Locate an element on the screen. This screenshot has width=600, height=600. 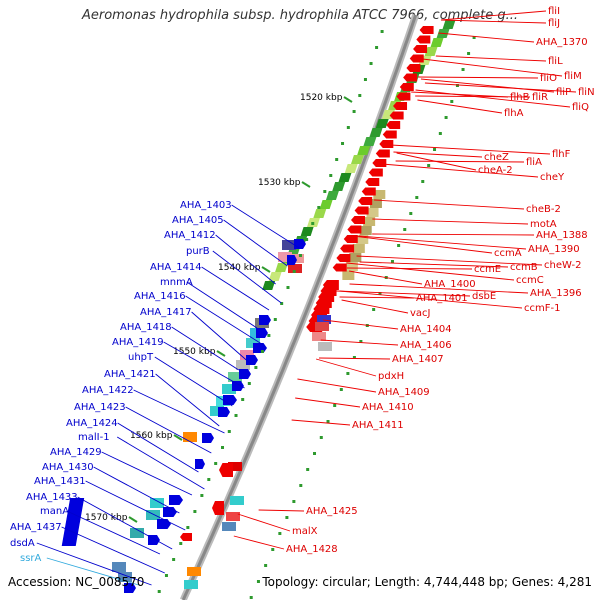
gene-label: fliI is located at coordinates (554, 11).